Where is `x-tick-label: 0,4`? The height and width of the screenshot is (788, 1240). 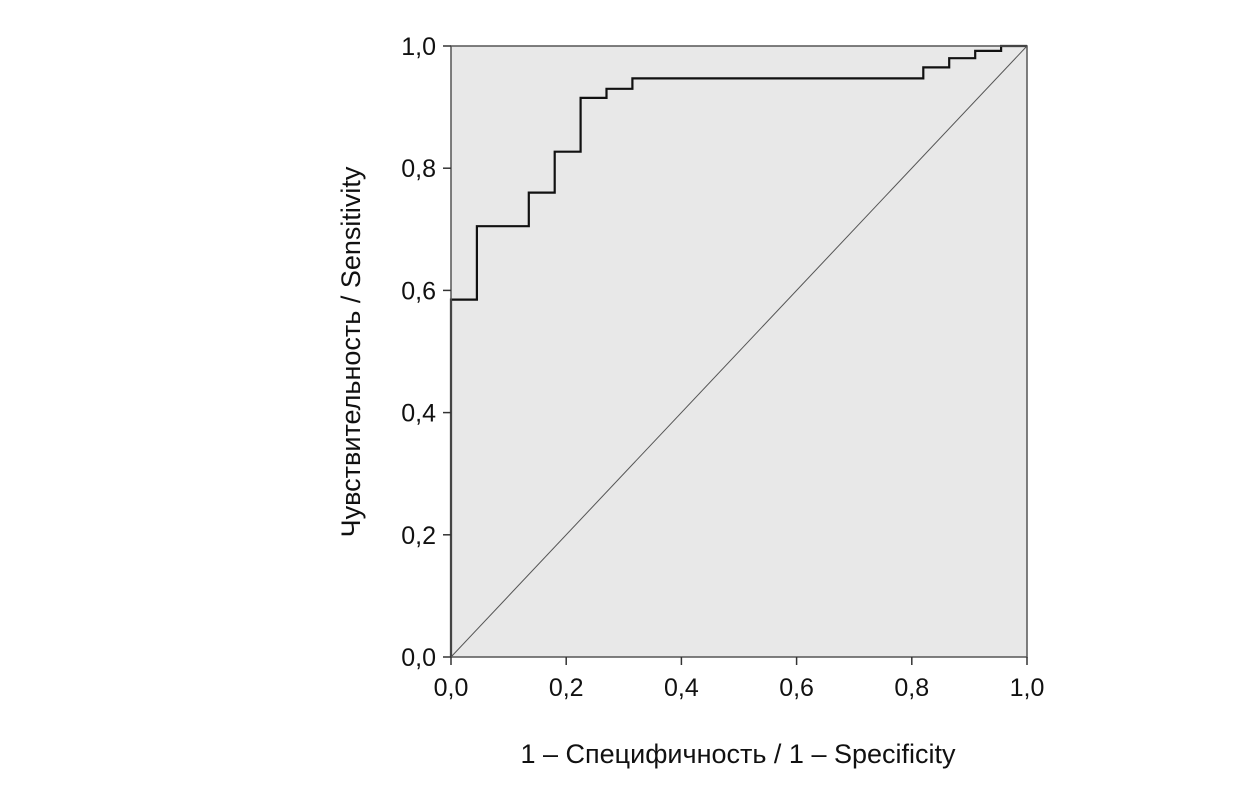 x-tick-label: 0,4 is located at coordinates (681, 688).